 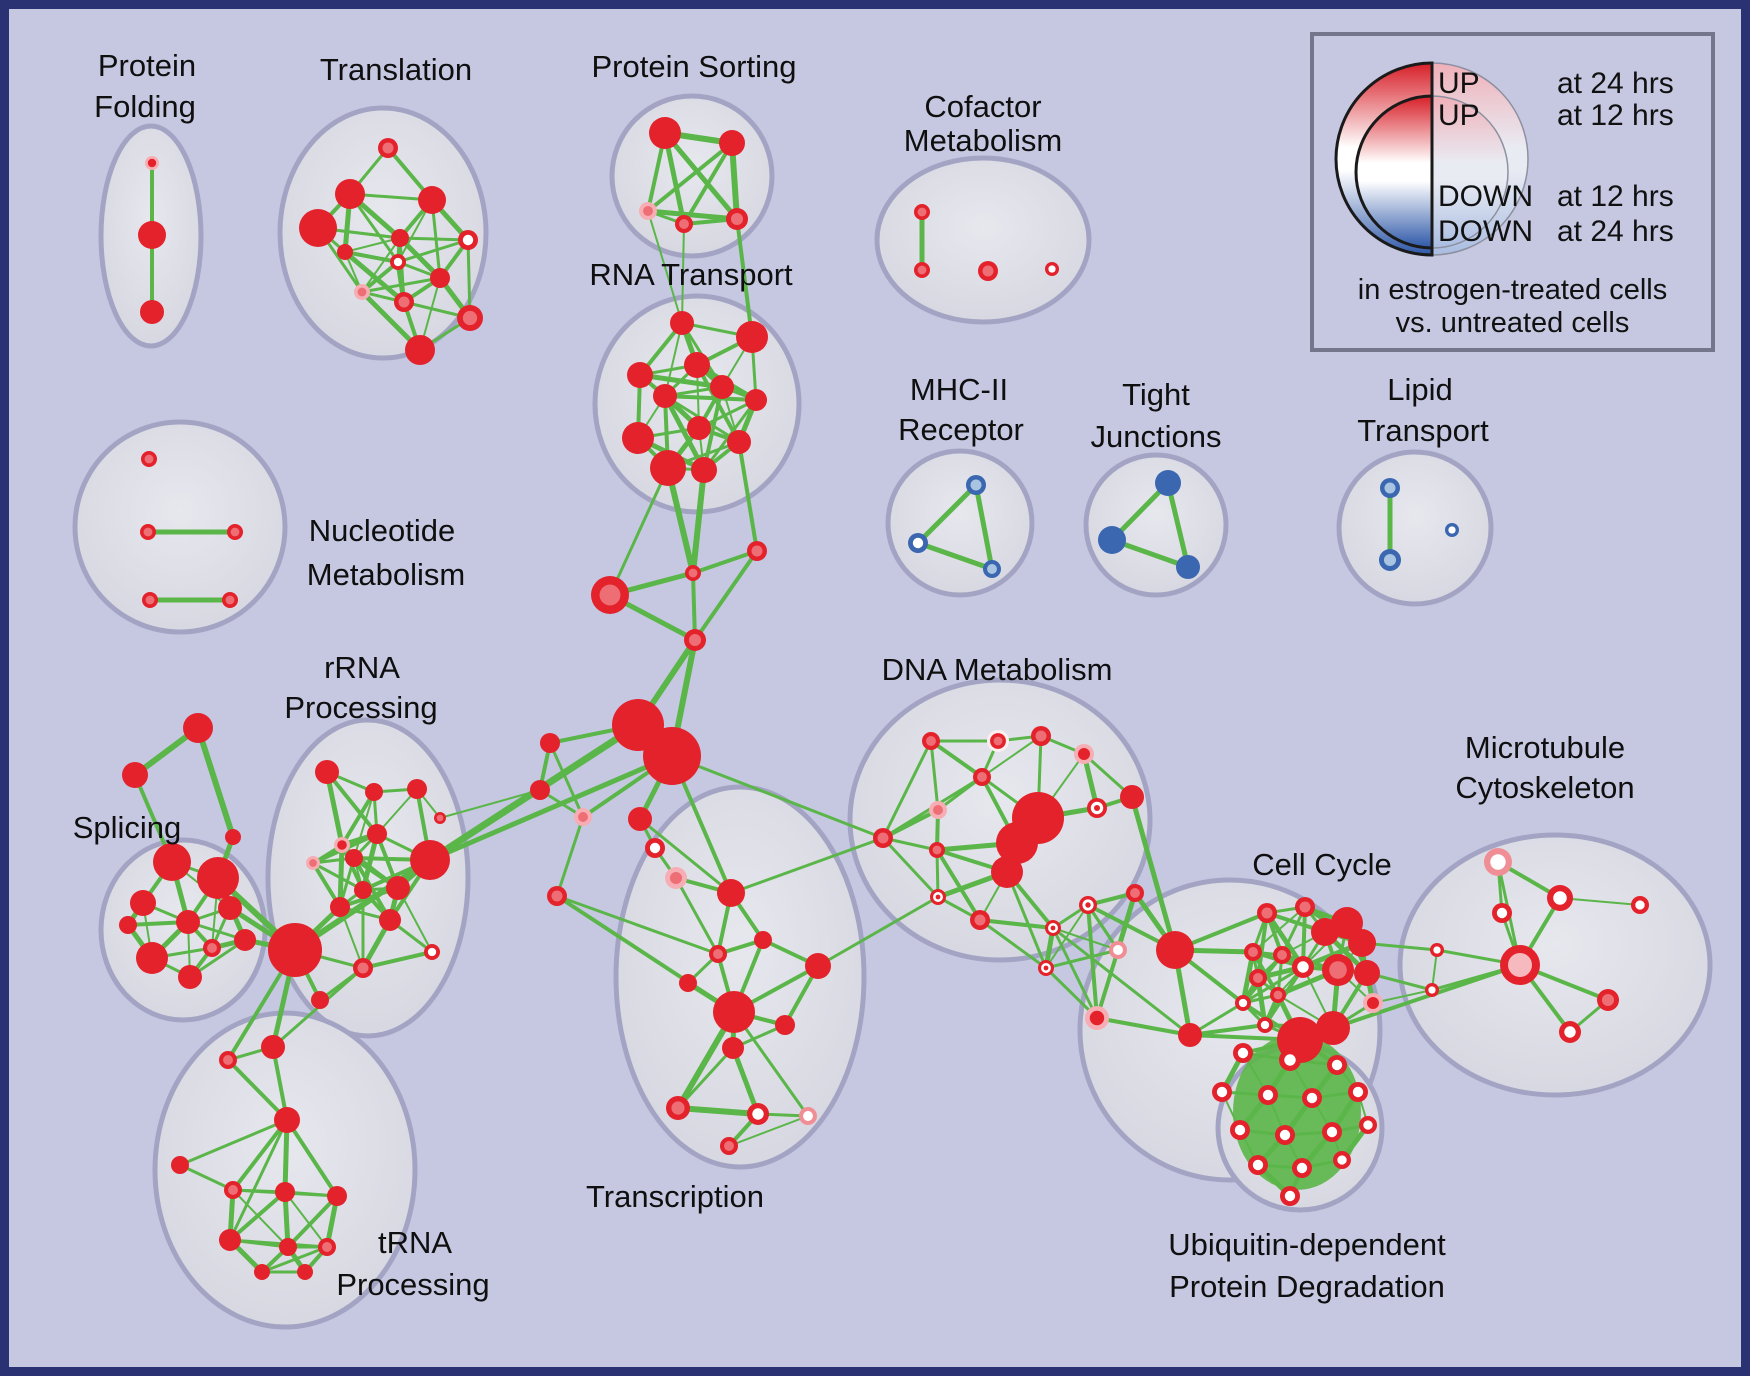 What do you see at coordinates (961, 429) in the screenshot?
I see `cluster-label-mhc-1: Receptor` at bounding box center [961, 429].